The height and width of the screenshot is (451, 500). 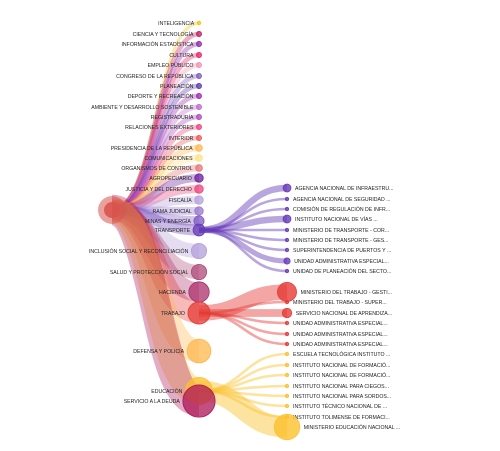 What do you see at coordinates (155, 76) in the screenshot?
I see `sector-label-congreso-de-la-republica: CONGRESO DE LA REPÚBLICA` at bounding box center [155, 76].